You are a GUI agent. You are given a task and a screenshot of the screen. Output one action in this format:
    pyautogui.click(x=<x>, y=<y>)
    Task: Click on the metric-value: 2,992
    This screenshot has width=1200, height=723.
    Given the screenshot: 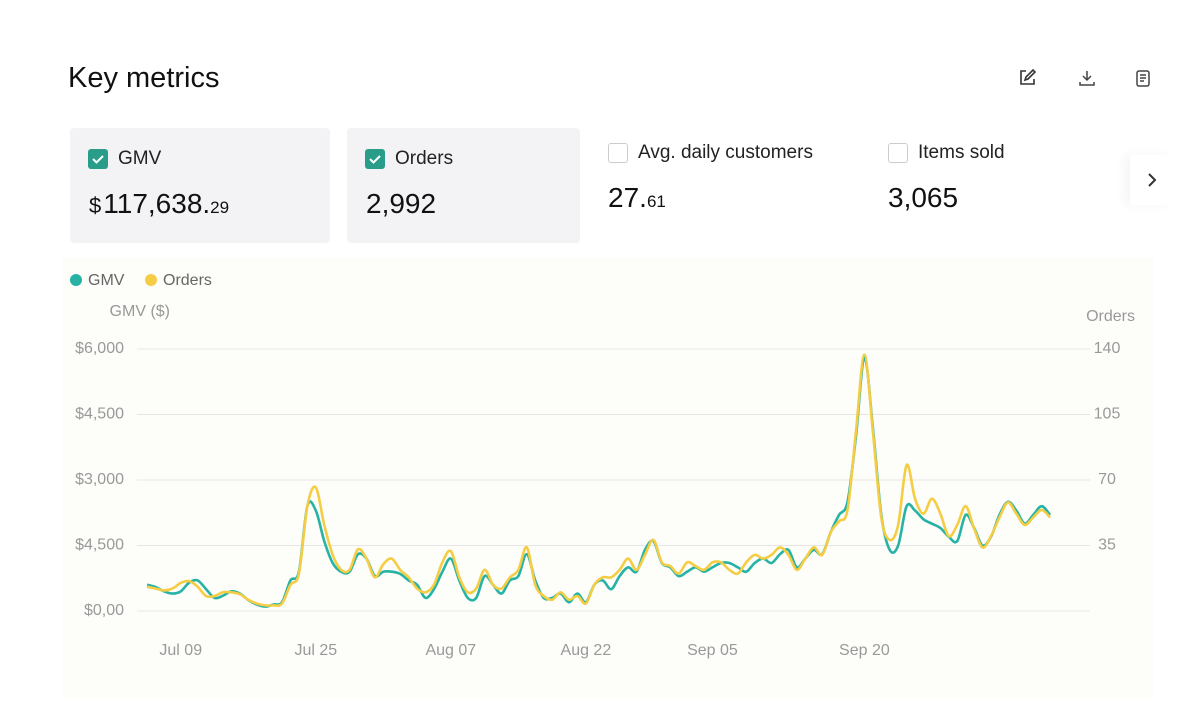 What is the action you would take?
    pyautogui.click(x=401, y=204)
    